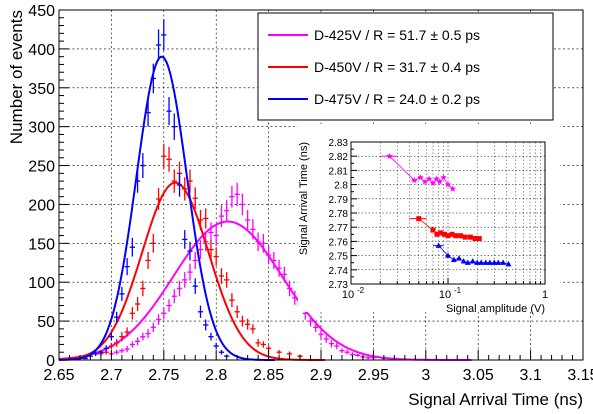 This screenshot has height=414, width=593. I want to click on legend-entry-d450v: D-450V / R = 31.7 ± 0.4 ps, so click(374, 67).